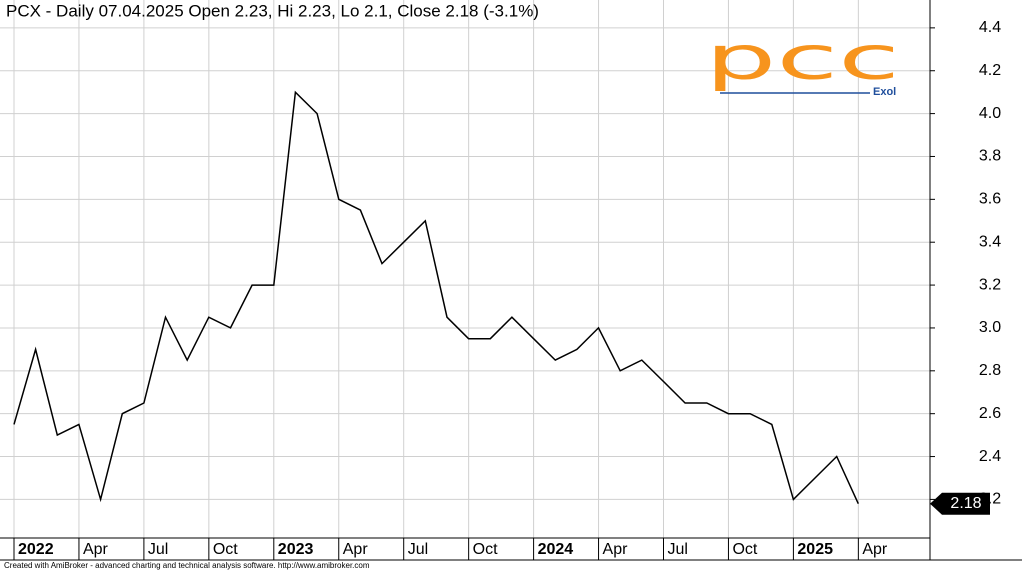  What do you see at coordinates (990, 113) in the screenshot?
I see `y-tick-label: 4.0` at bounding box center [990, 113].